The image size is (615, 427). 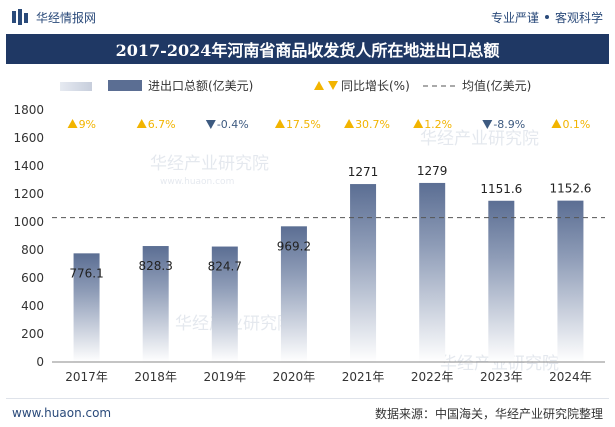 I want to click on legend-swatch-faded, so click(x=76, y=86).